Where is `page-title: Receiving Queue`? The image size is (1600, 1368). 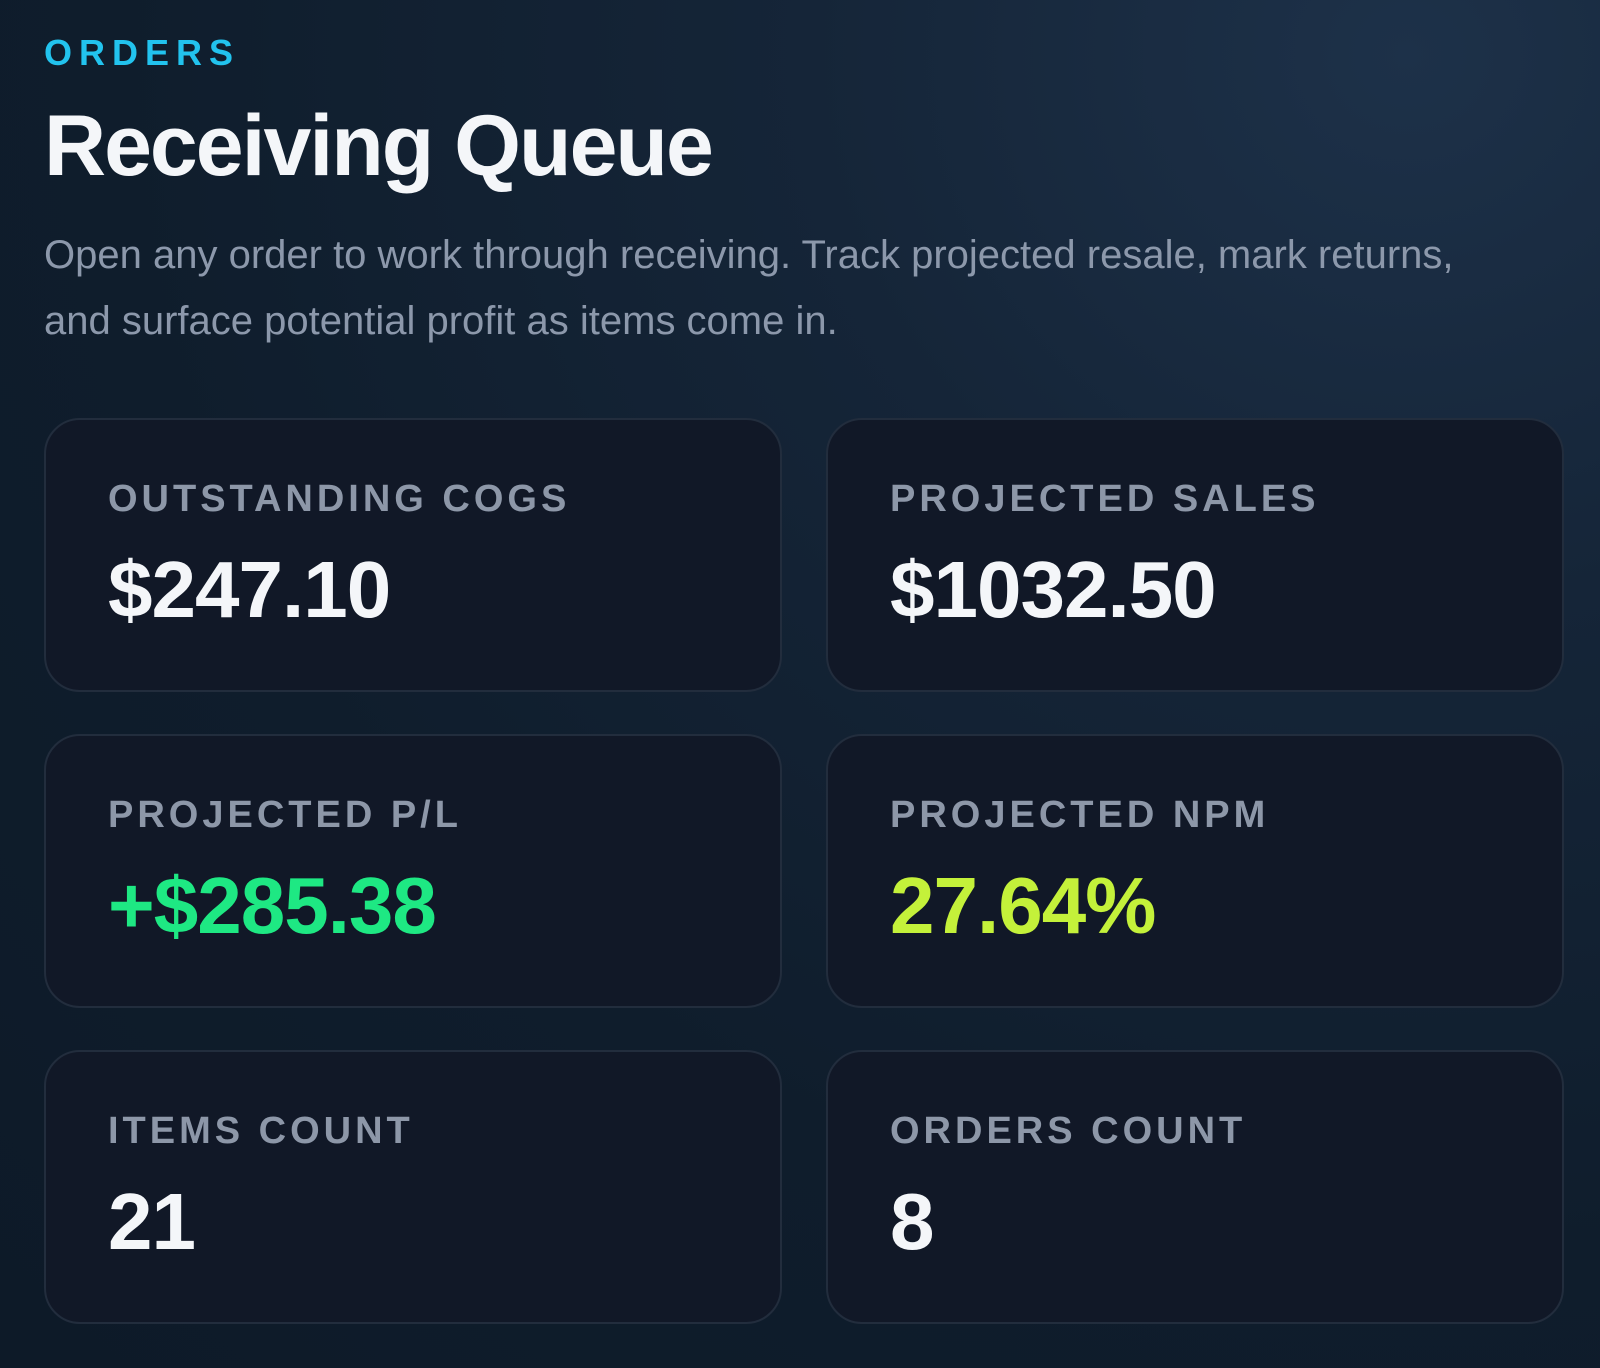
page-title: Receiving Queue is located at coordinates (379, 146).